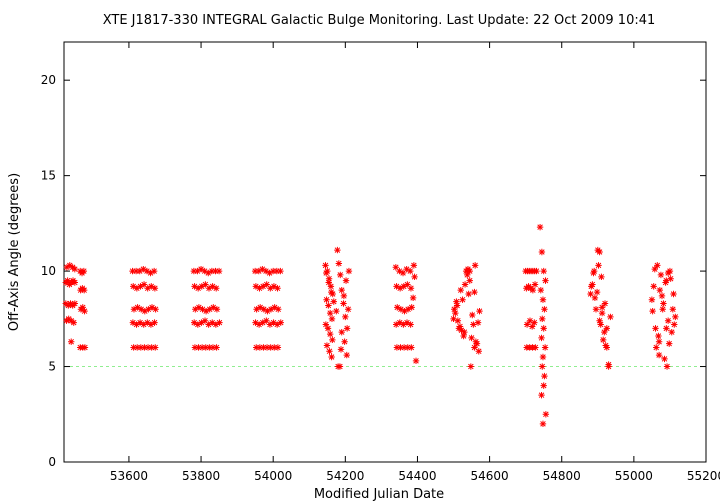 Image resolution: width=720 pixels, height=504 pixels. What do you see at coordinates (48, 271) in the screenshot?
I see `y-tick-label: 10` at bounding box center [48, 271].